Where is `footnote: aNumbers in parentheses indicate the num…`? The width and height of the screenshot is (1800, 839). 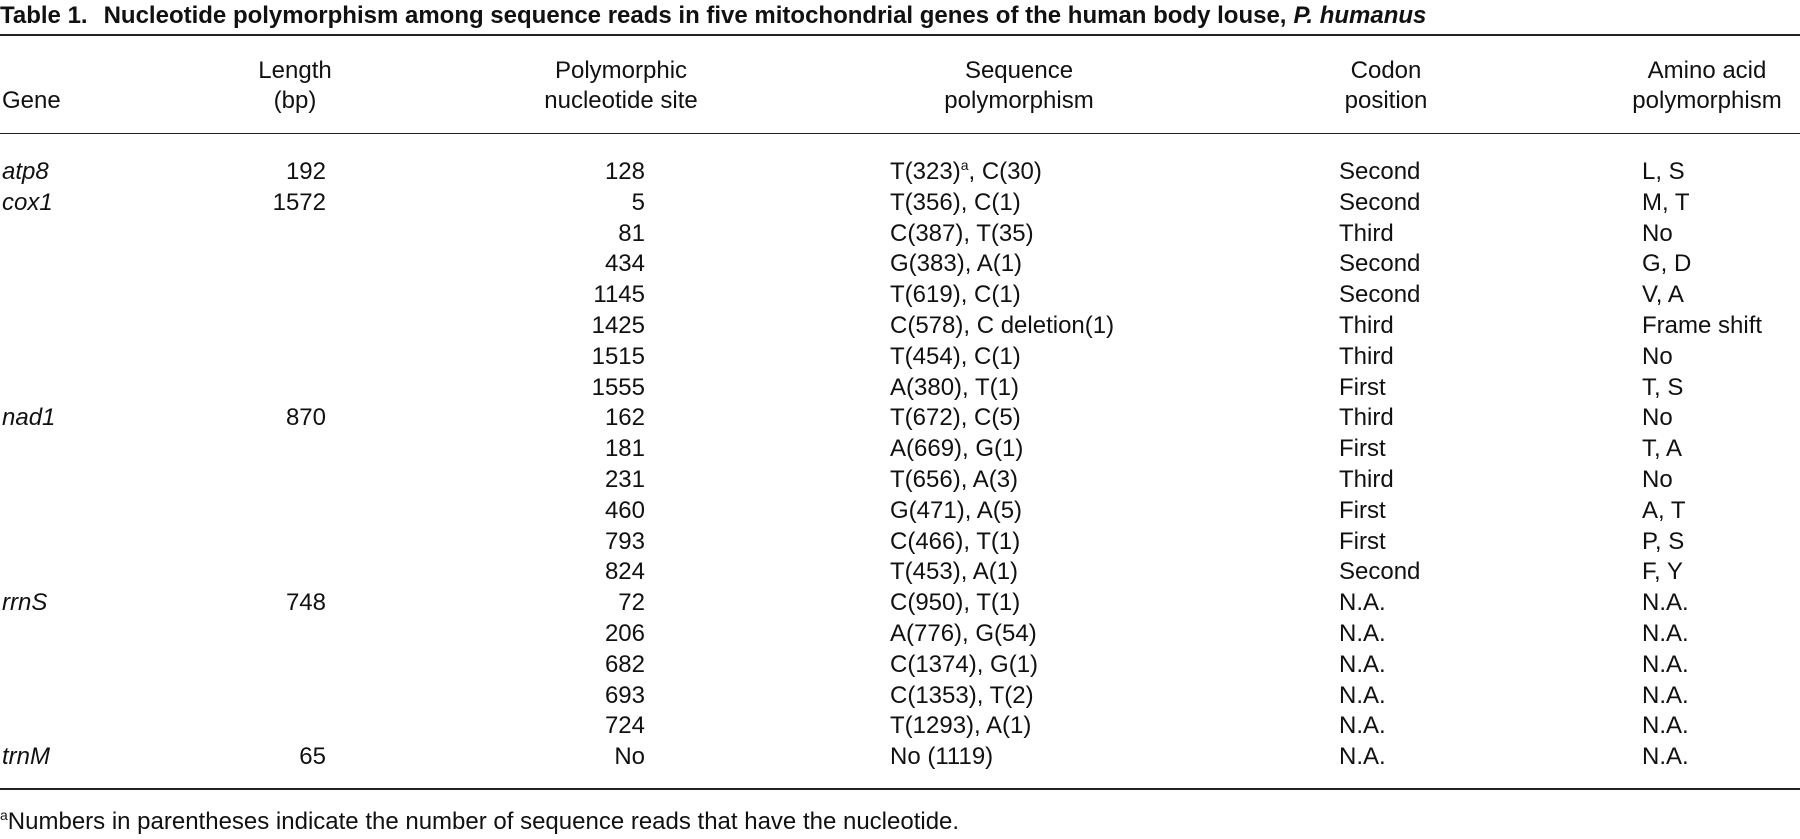 footnote: aNumbers in parentheses indicate the num… is located at coordinates (479, 822).